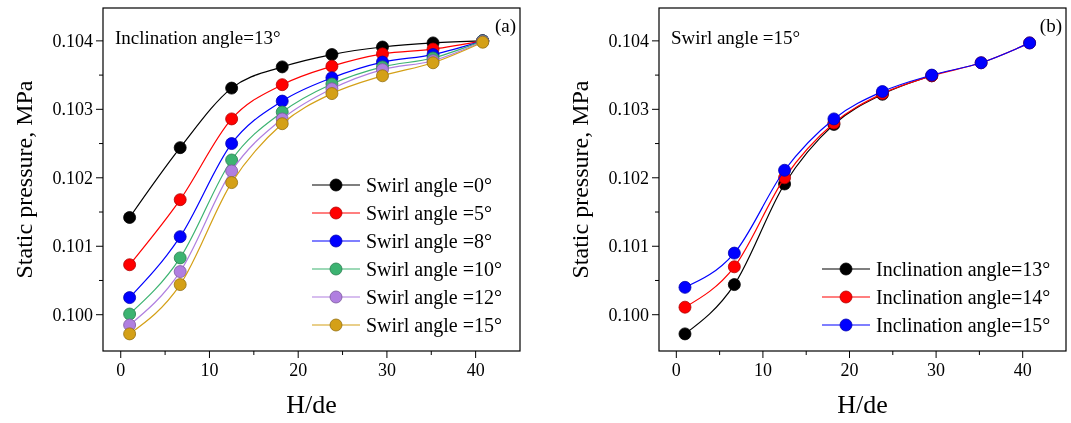 The image size is (1071, 423). What do you see at coordinates (963, 297) in the screenshot?
I see `legend-label: Inclination angle=14°` at bounding box center [963, 297].